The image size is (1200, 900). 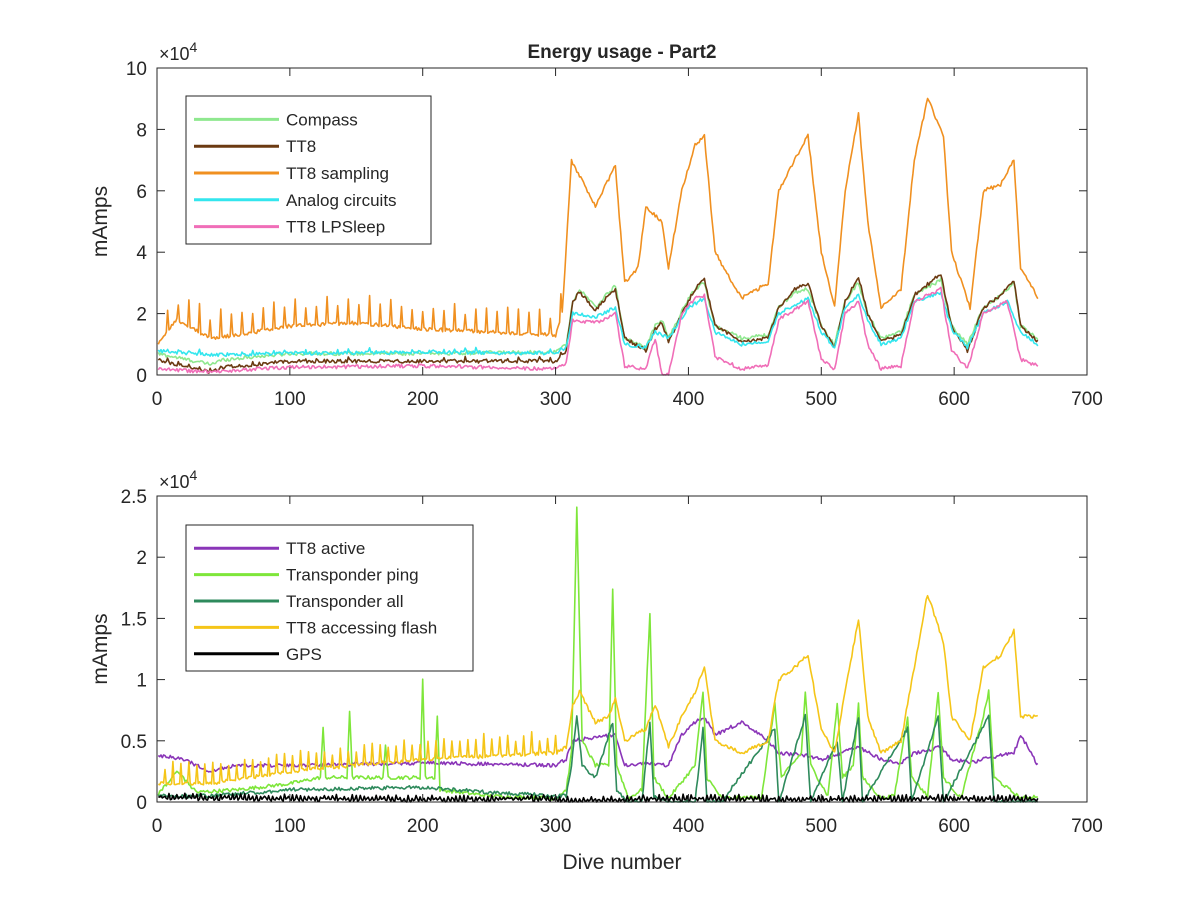 I want to click on y-tick-label: 4, so click(x=141, y=253).